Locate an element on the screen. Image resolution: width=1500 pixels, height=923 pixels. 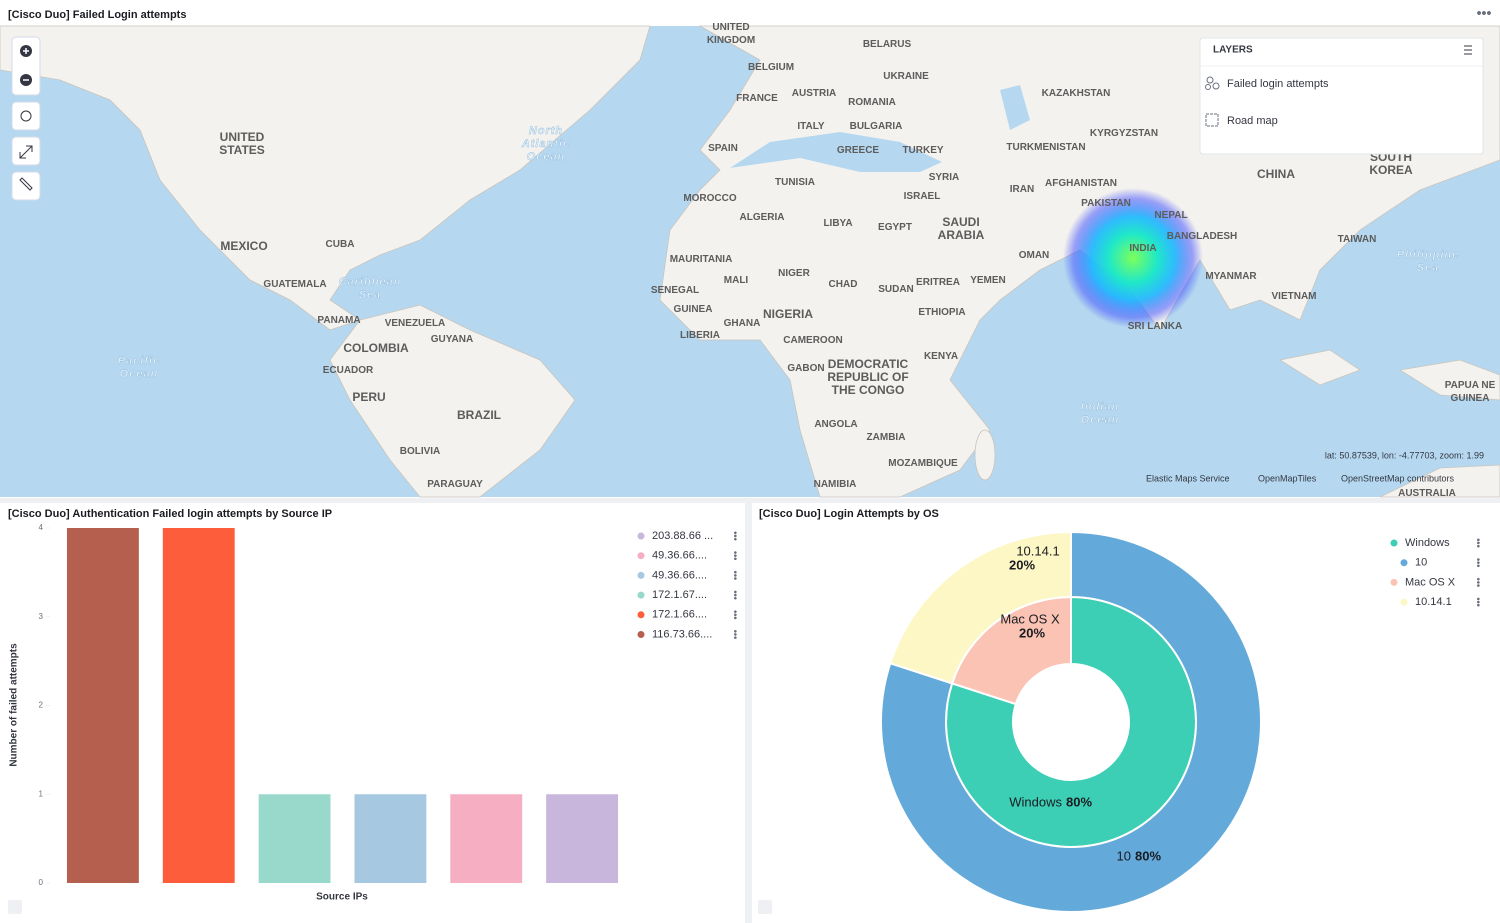
slice-label: Mac OS X is located at coordinates (1030, 618).